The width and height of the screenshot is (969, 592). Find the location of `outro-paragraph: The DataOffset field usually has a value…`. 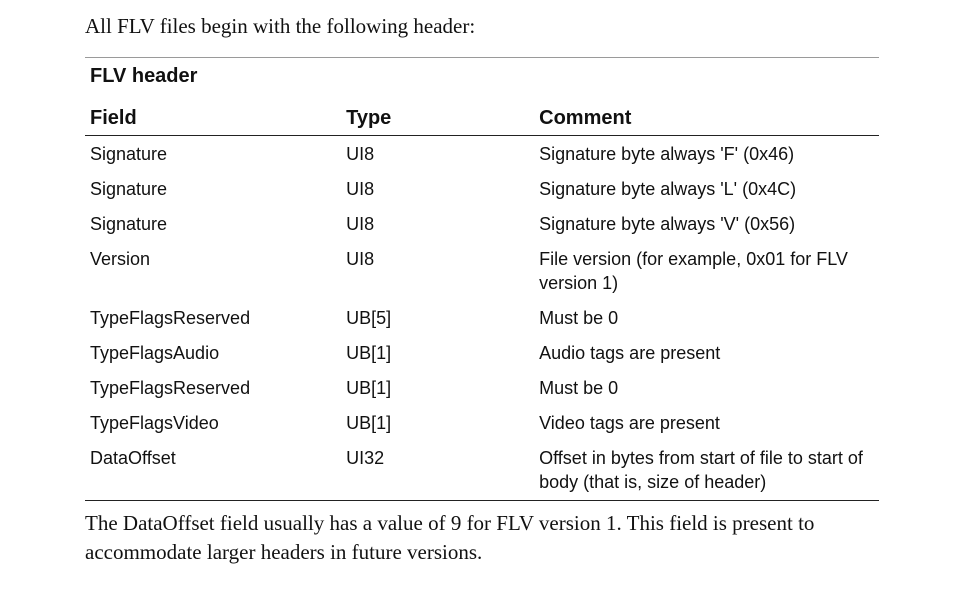

outro-paragraph: The DataOffset field usually has a value… is located at coordinates (450, 537).